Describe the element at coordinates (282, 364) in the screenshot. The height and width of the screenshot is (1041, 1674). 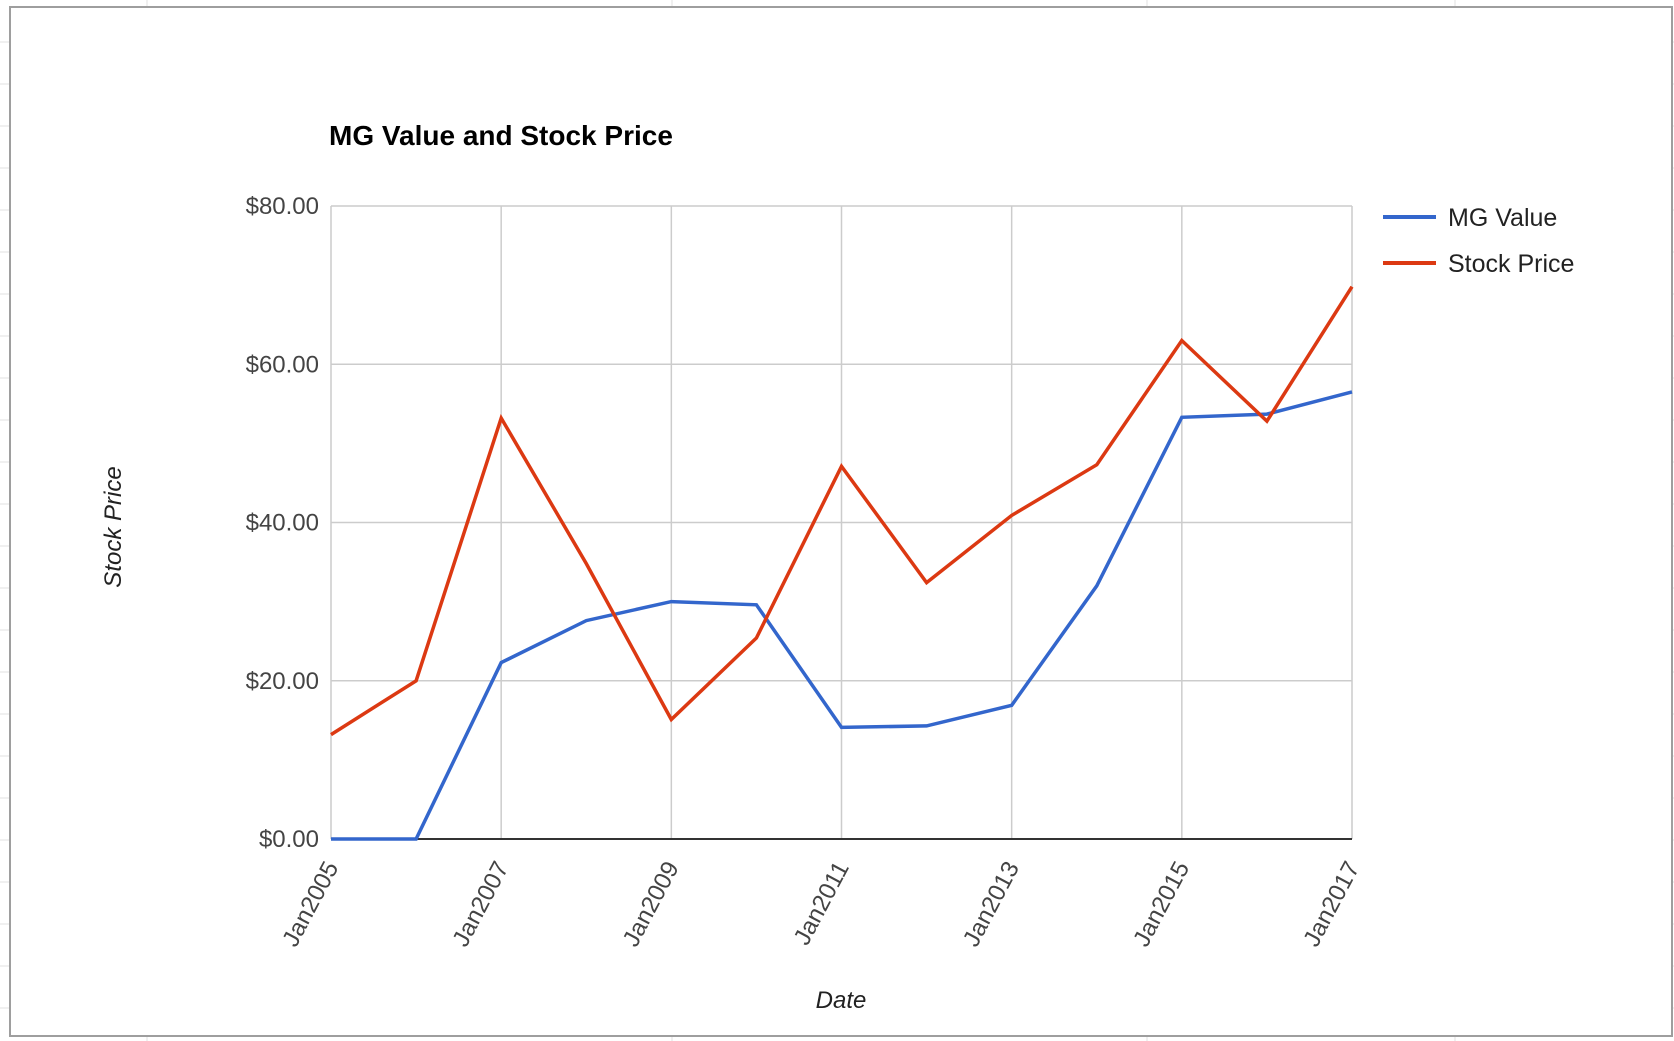
I see `y-tick-label: $60.00` at that location.